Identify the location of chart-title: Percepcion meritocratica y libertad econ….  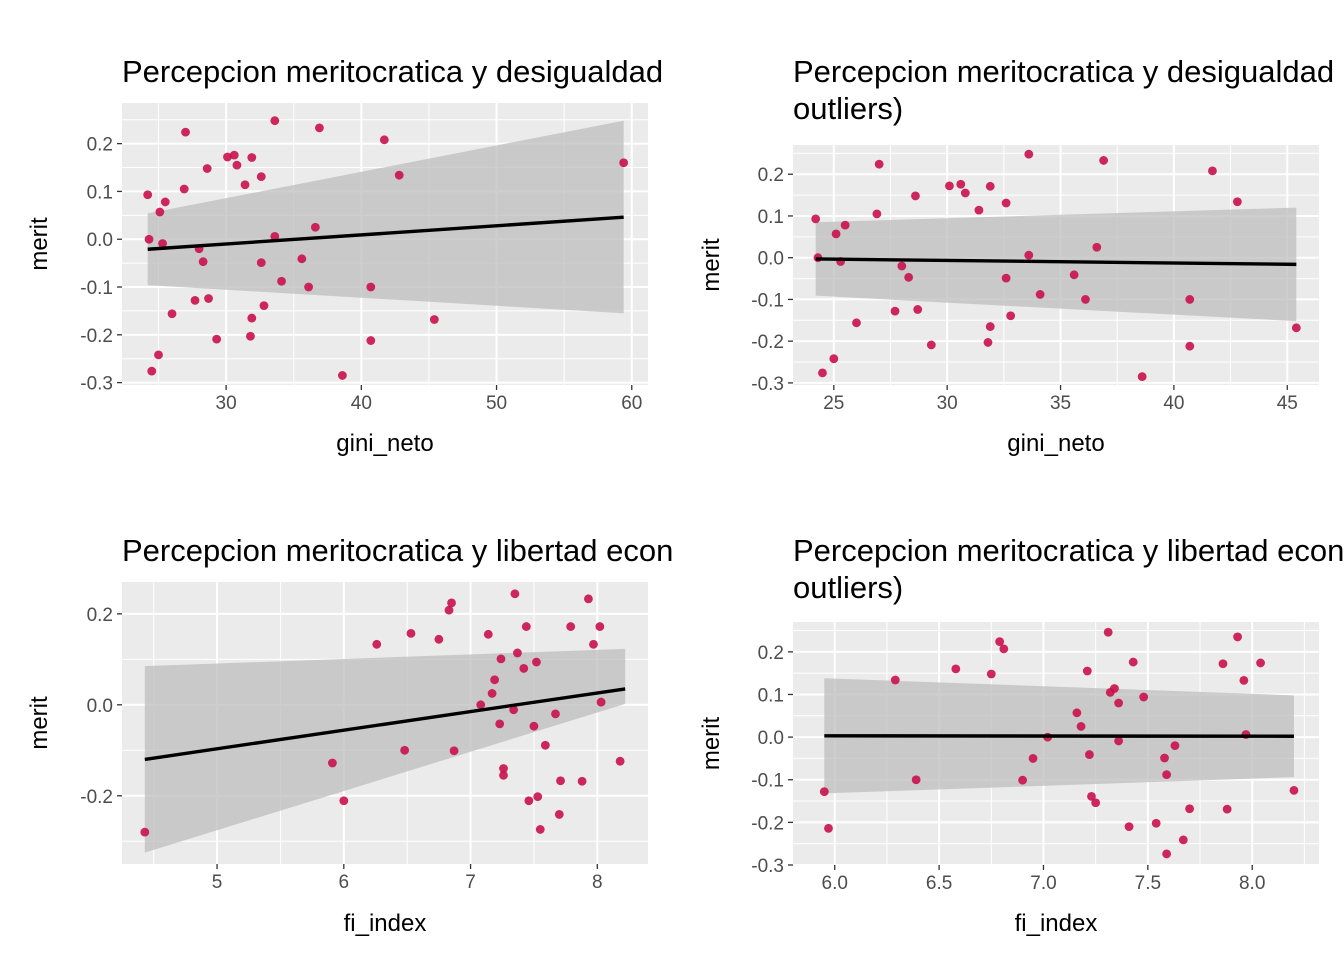
(1068, 550).